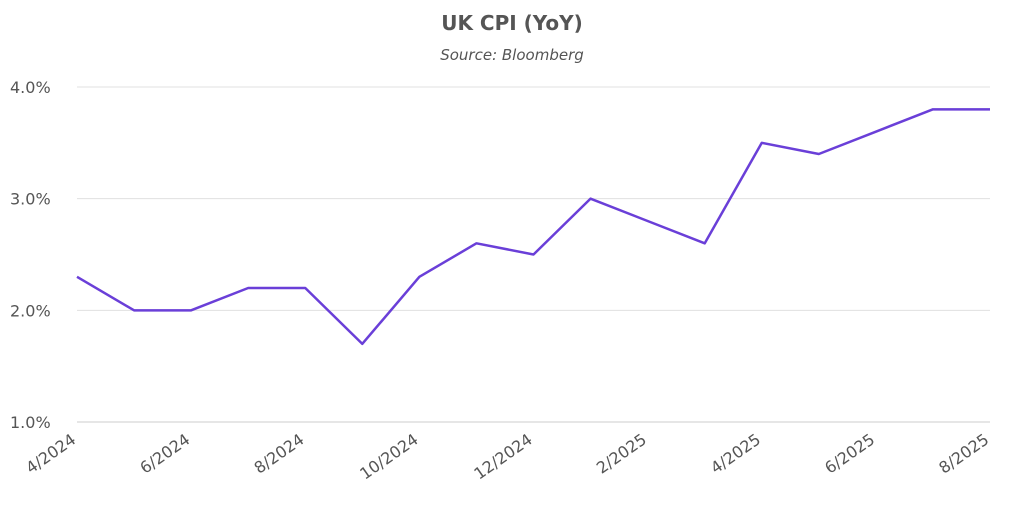 This screenshot has width=1024, height=514. I want to click on y-tick-label: 4.0%, so click(30, 87).